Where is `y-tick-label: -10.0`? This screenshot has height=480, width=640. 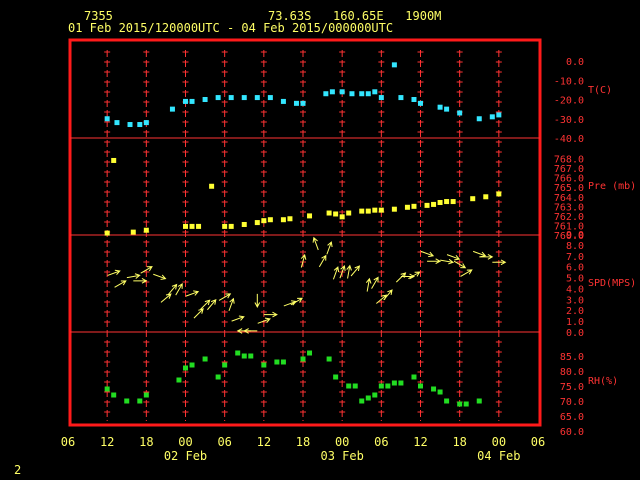
y-tick-label: -10.0 is located at coordinates (569, 81).